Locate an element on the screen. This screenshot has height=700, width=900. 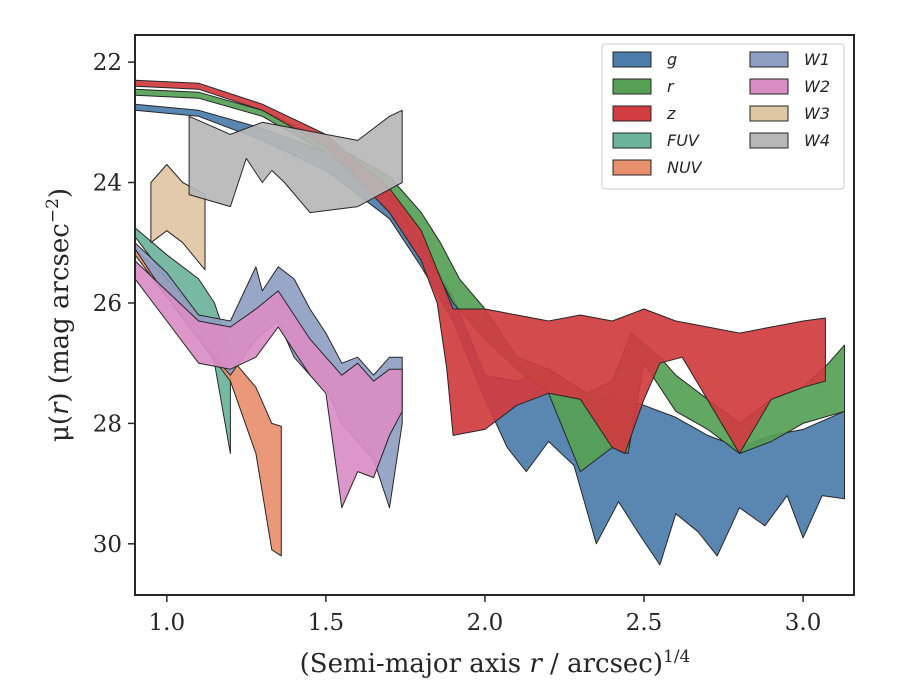
legend-item-fuv: FUV is located at coordinates (656, 140).